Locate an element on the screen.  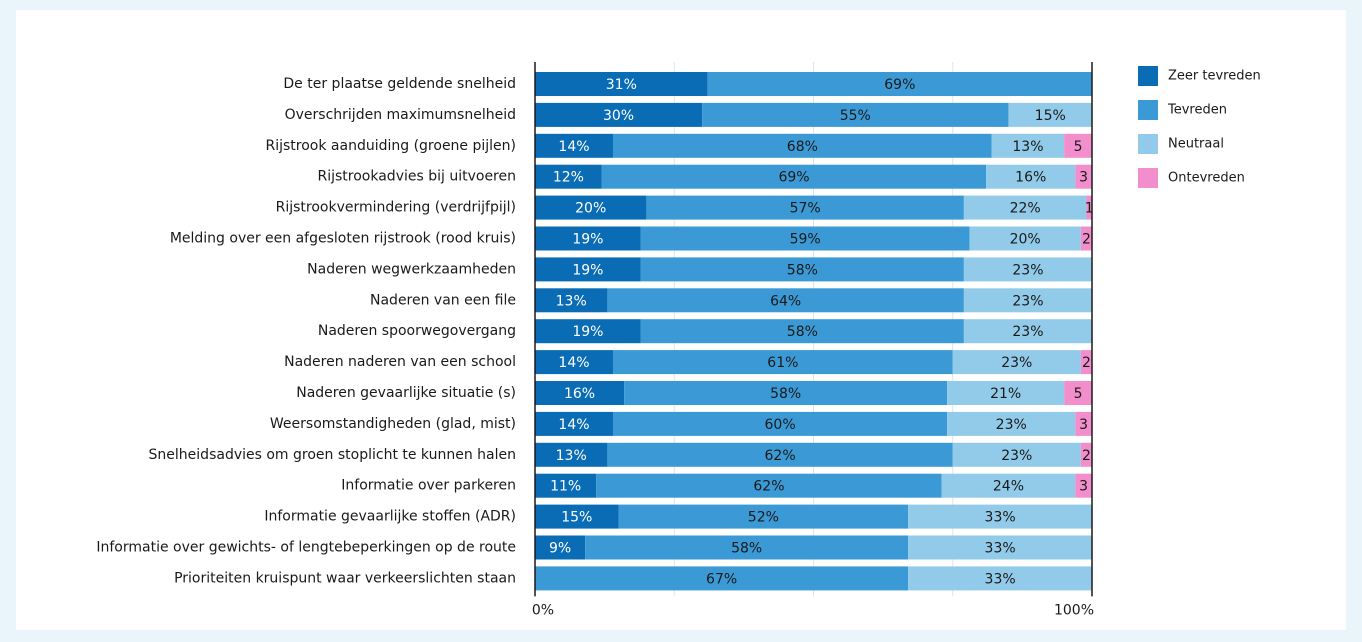
data-label: 21% is located at coordinates (1005, 394).